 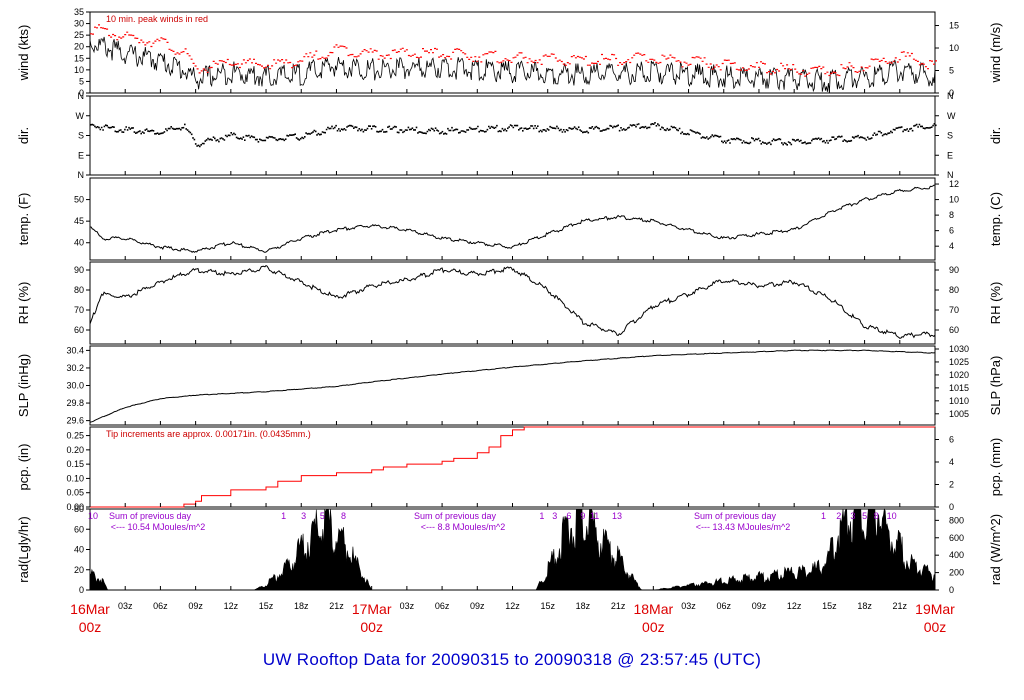 I want to click on slp-tick-label-right: 1005, so click(x=959, y=414).